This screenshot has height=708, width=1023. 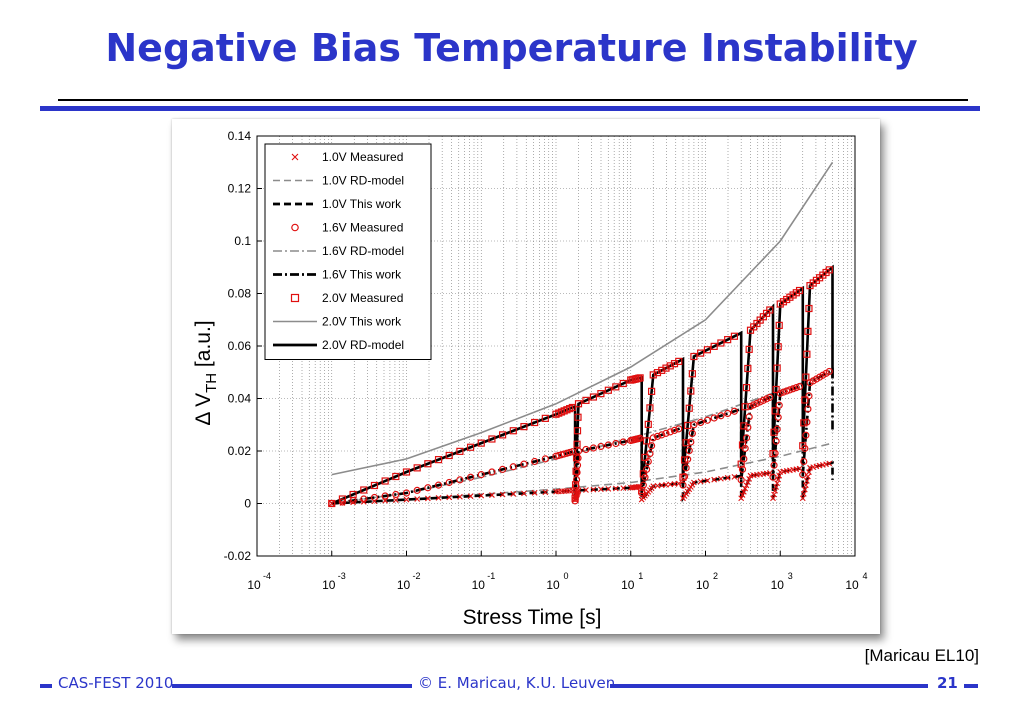 What do you see at coordinates (769, 686) in the screenshot?
I see `footer-bar-right` at bounding box center [769, 686].